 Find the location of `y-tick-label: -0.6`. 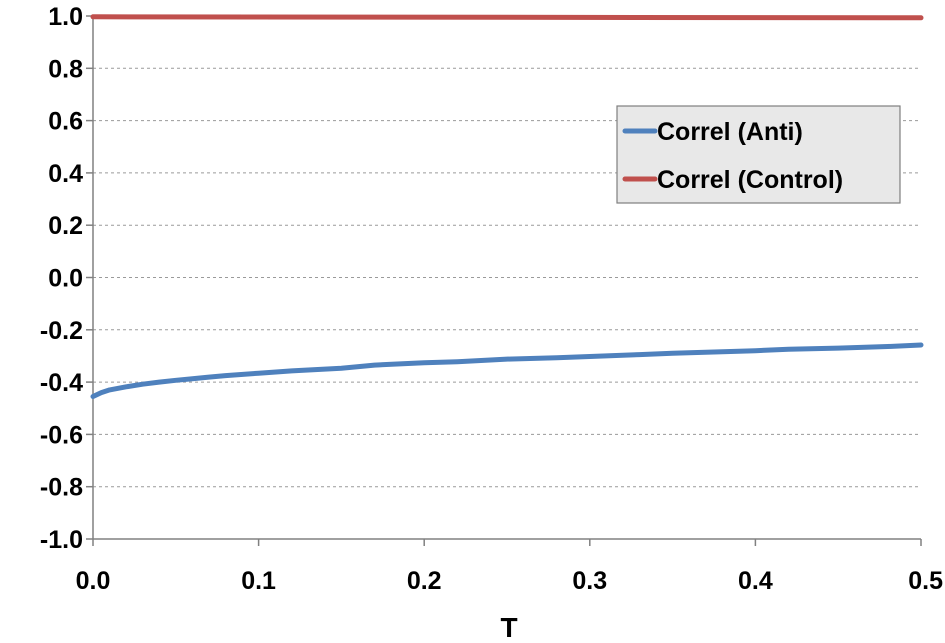

y-tick-label: -0.6 is located at coordinates (61, 435).